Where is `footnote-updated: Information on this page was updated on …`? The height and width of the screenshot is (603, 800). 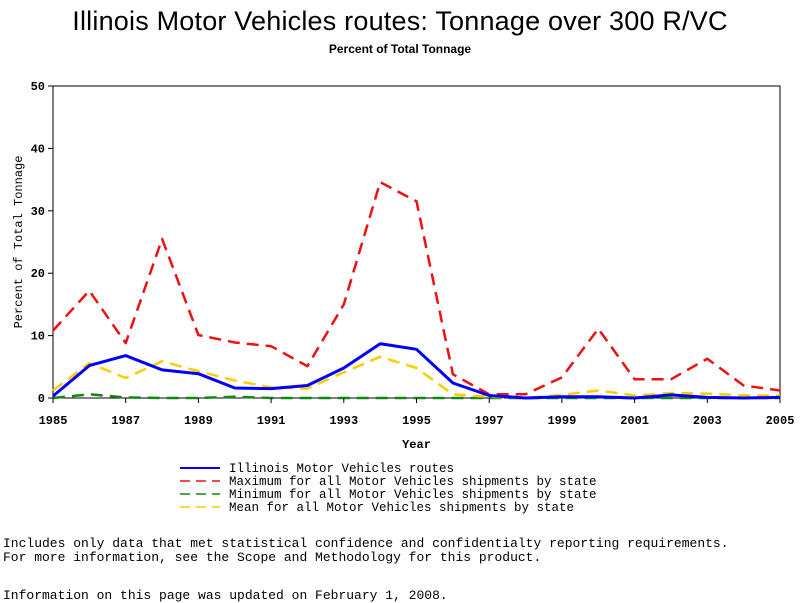 footnote-updated: Information on this page was updated on … is located at coordinates (225, 595).